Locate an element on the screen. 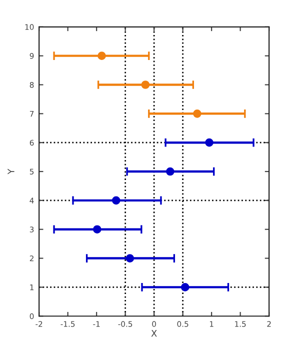 This screenshot has height=354, width=296. y-axis-title: Y is located at coordinates (11, 171).